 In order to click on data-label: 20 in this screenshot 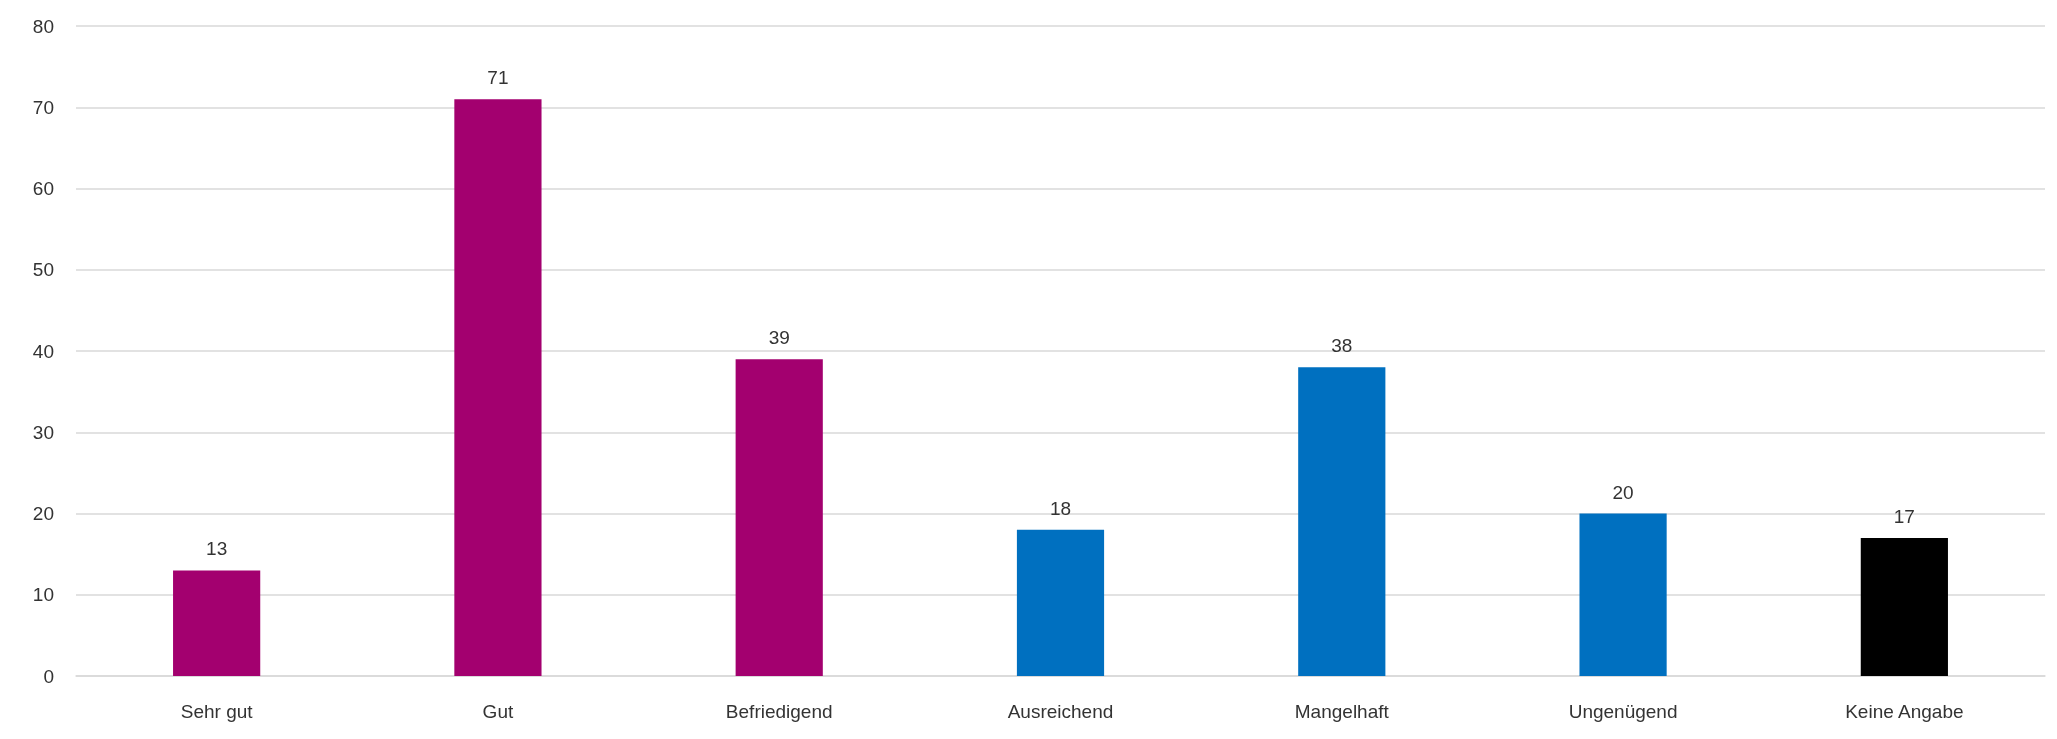, I will do `click(1623, 492)`.